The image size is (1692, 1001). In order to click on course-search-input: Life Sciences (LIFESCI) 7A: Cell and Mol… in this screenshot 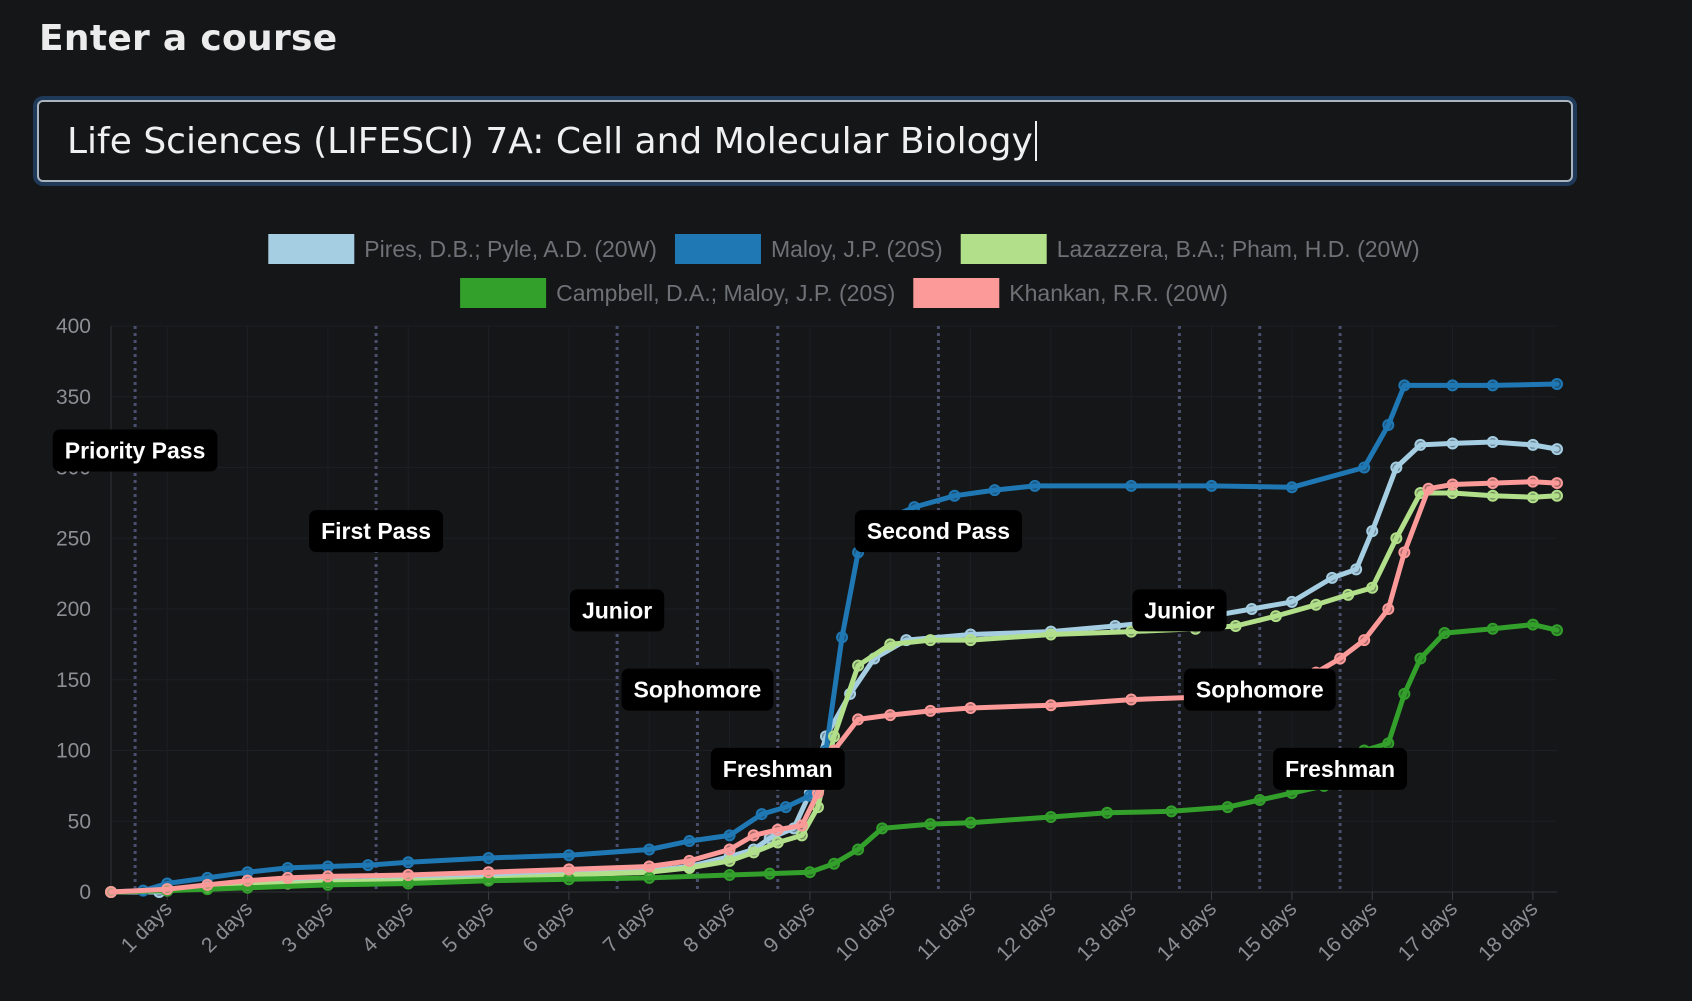, I will do `click(805, 141)`.